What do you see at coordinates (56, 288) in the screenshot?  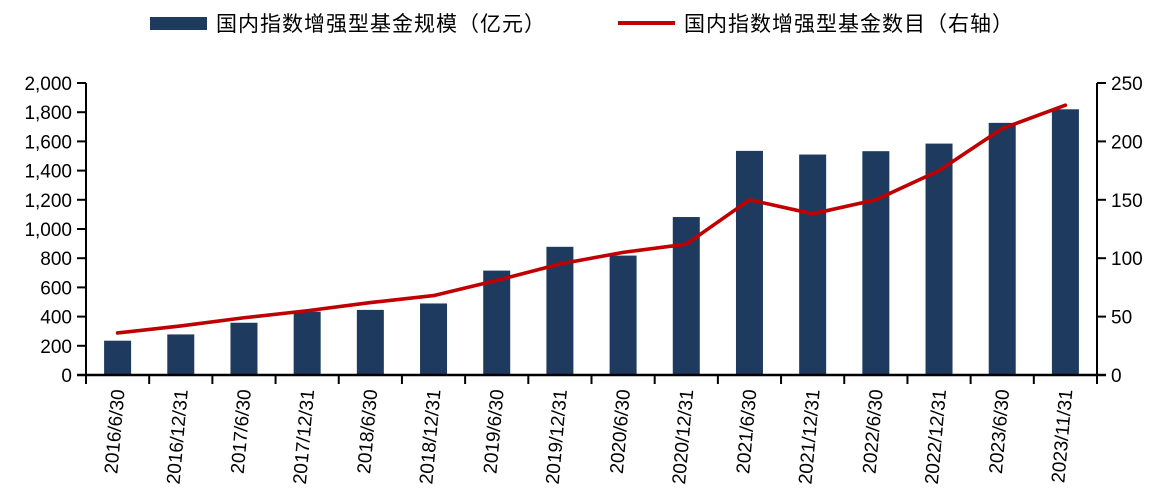 I see `left-axis-tick-label: 600` at bounding box center [56, 288].